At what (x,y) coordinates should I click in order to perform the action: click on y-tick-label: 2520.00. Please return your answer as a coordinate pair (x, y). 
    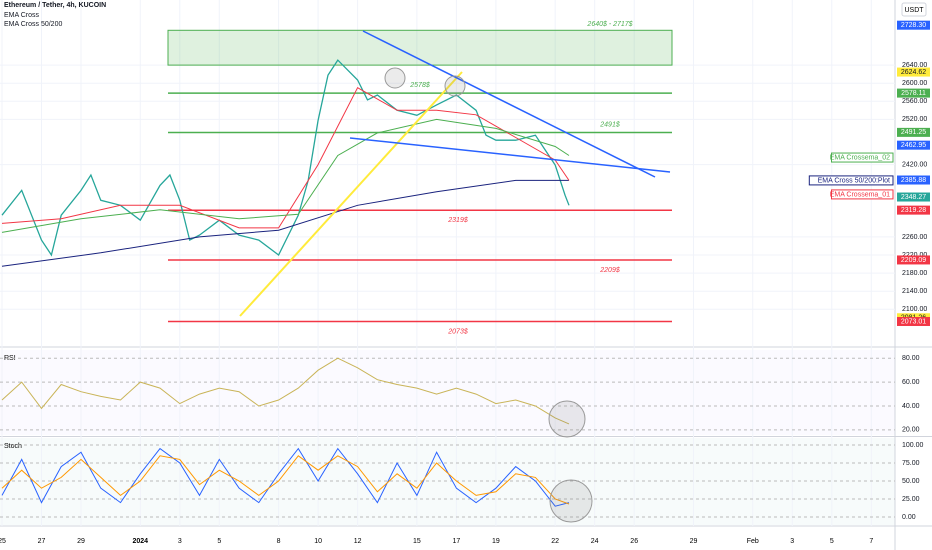
    Looking at the image, I should click on (914, 119).